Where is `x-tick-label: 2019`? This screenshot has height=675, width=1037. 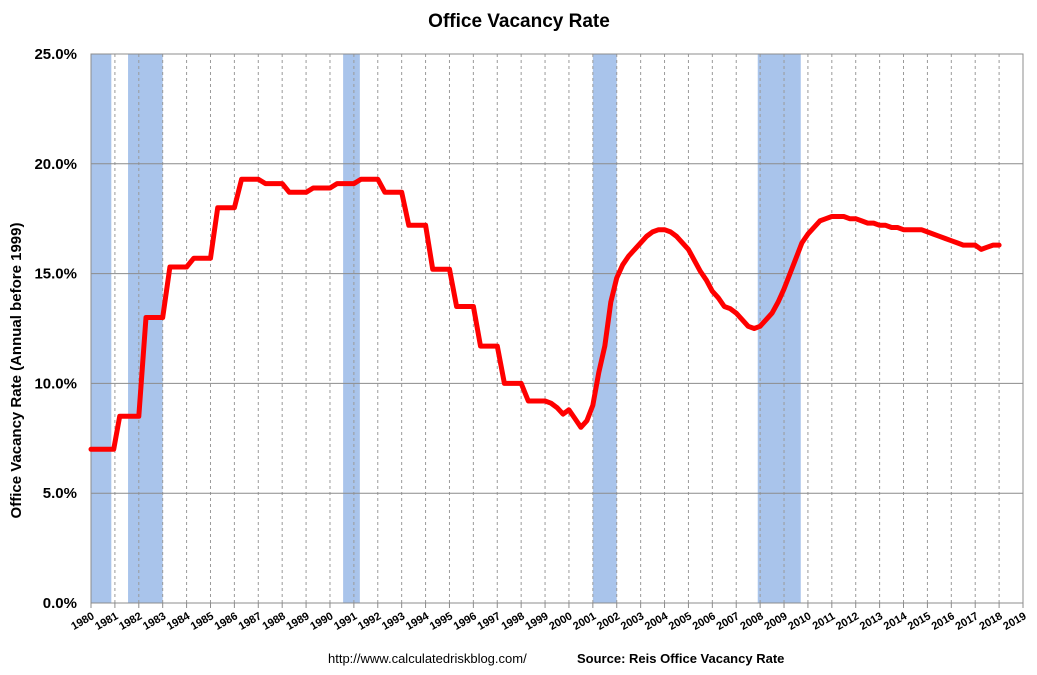 x-tick-label: 2019 is located at coordinates (1014, 621).